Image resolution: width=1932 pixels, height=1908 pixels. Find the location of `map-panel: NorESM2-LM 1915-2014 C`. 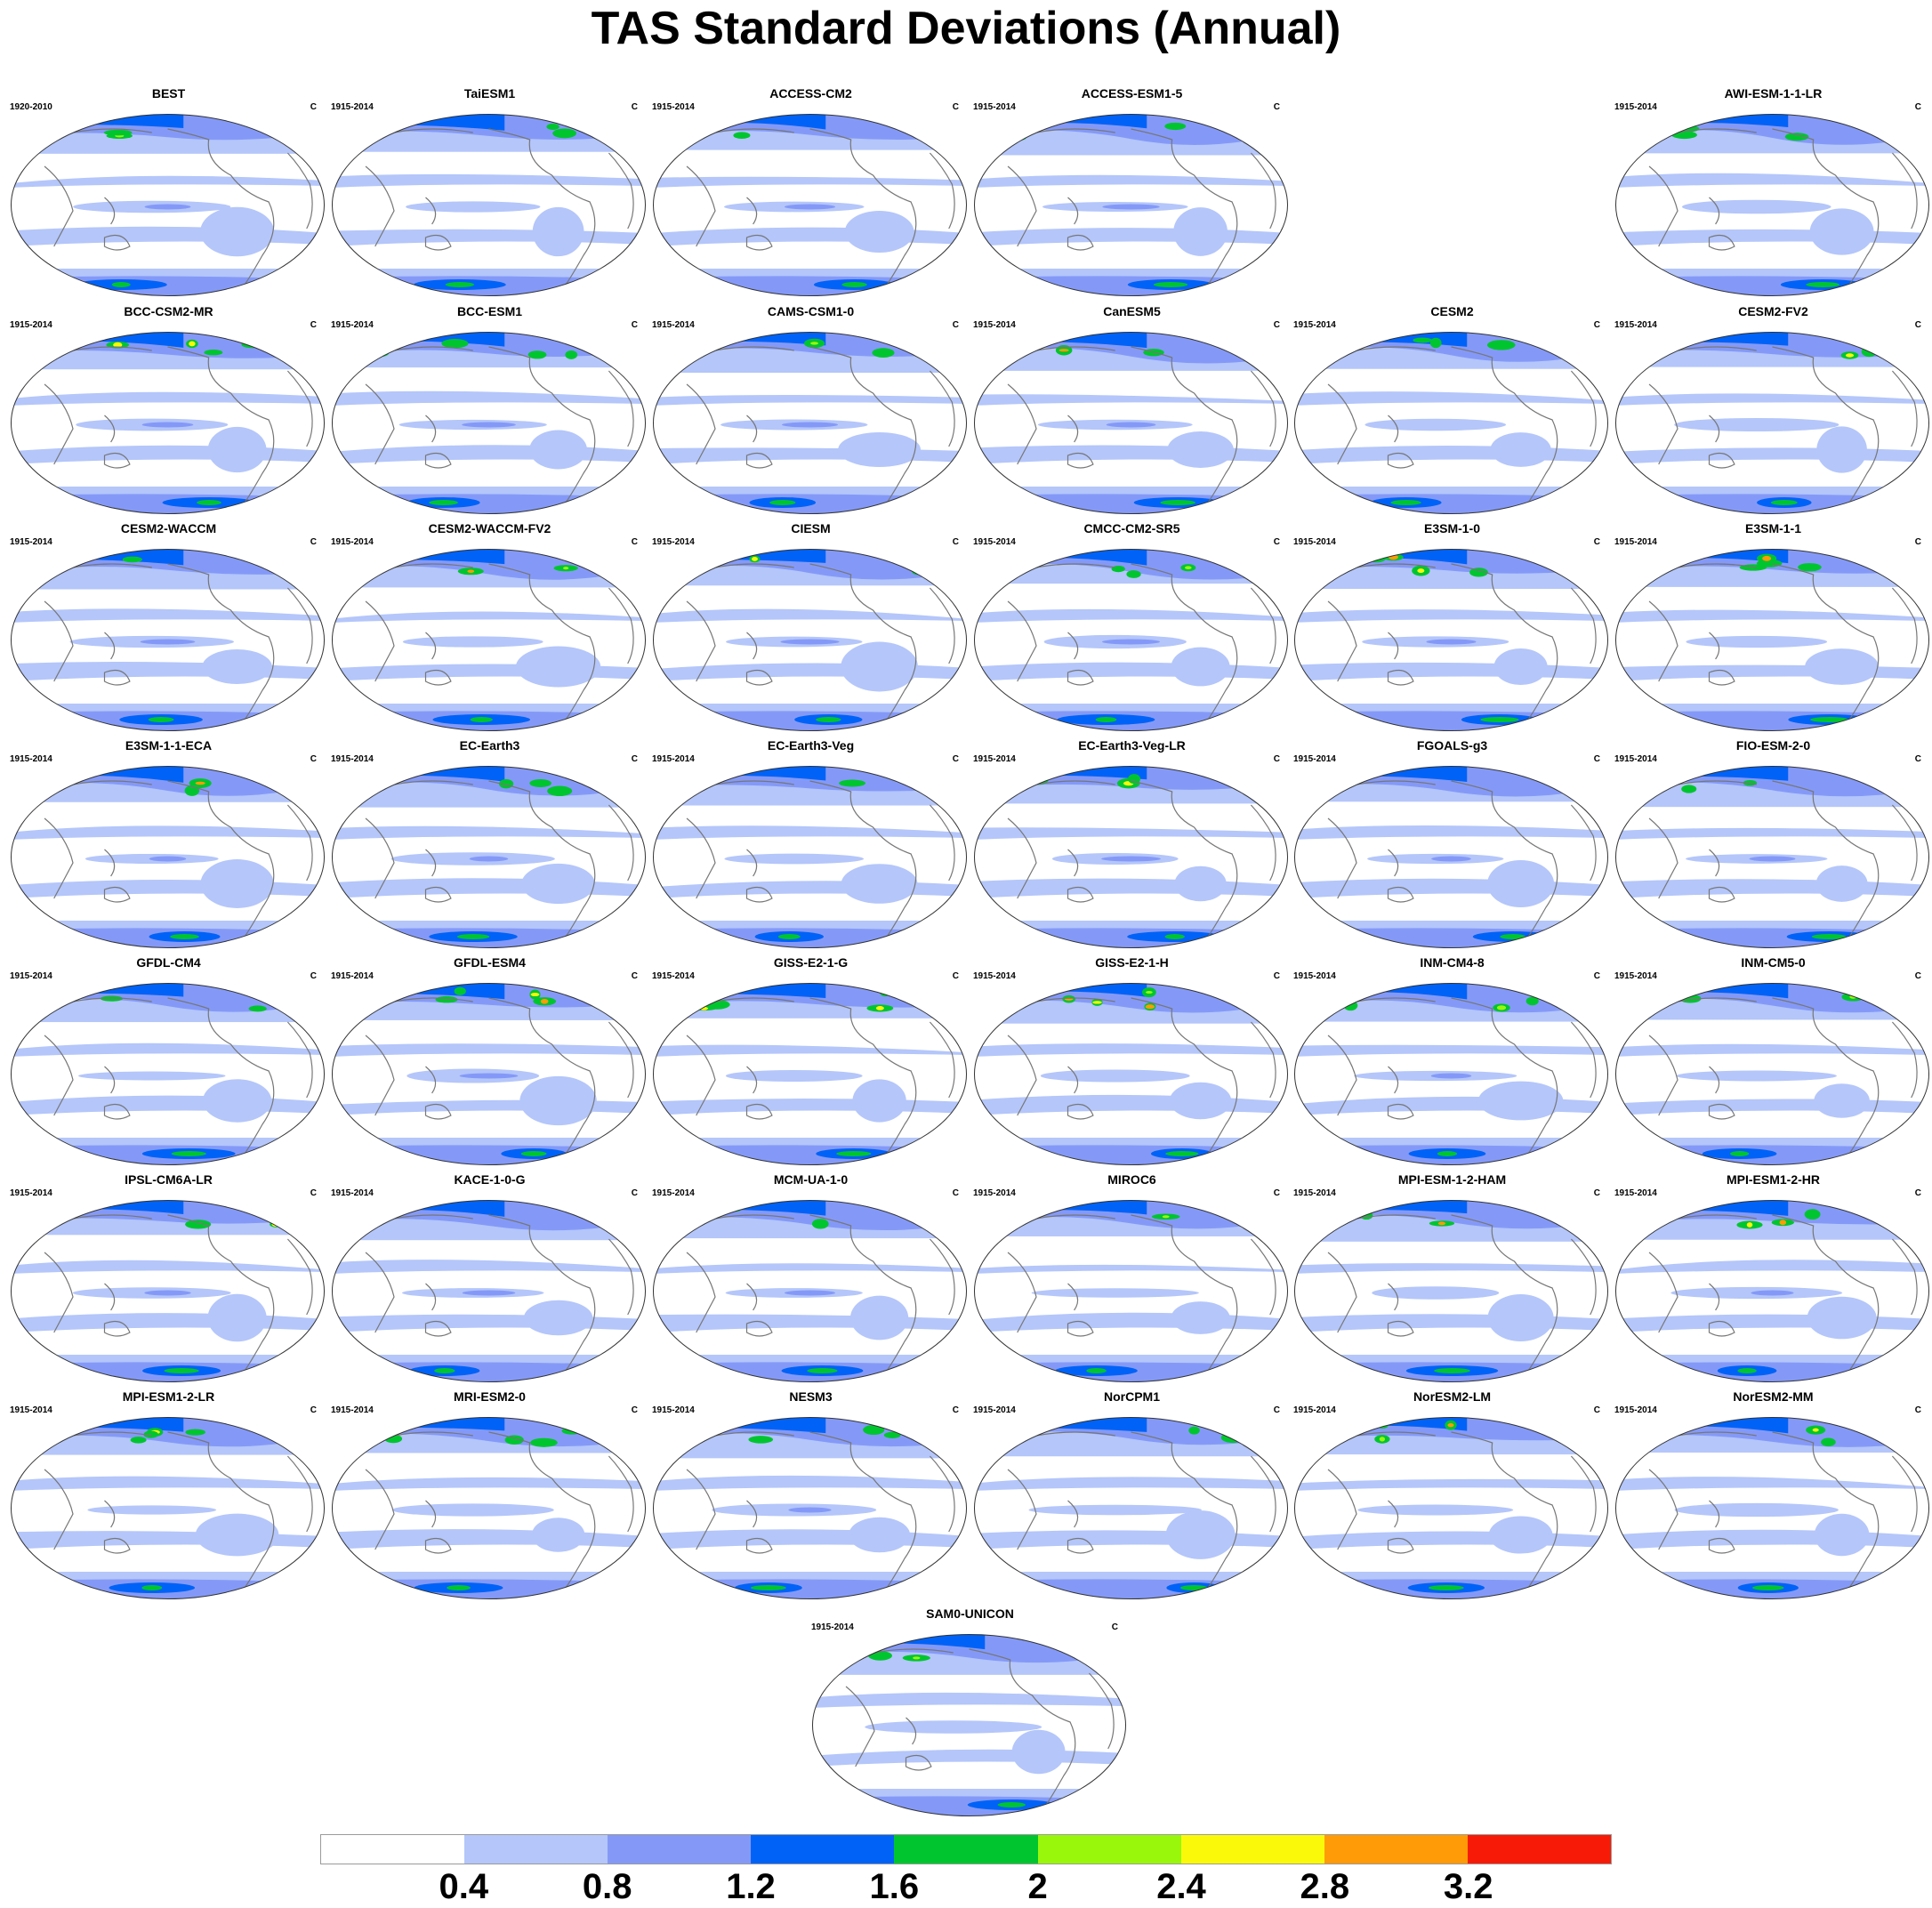

map-panel: NorESM2-LM 1915-2014 C is located at coordinates (1452, 1496).